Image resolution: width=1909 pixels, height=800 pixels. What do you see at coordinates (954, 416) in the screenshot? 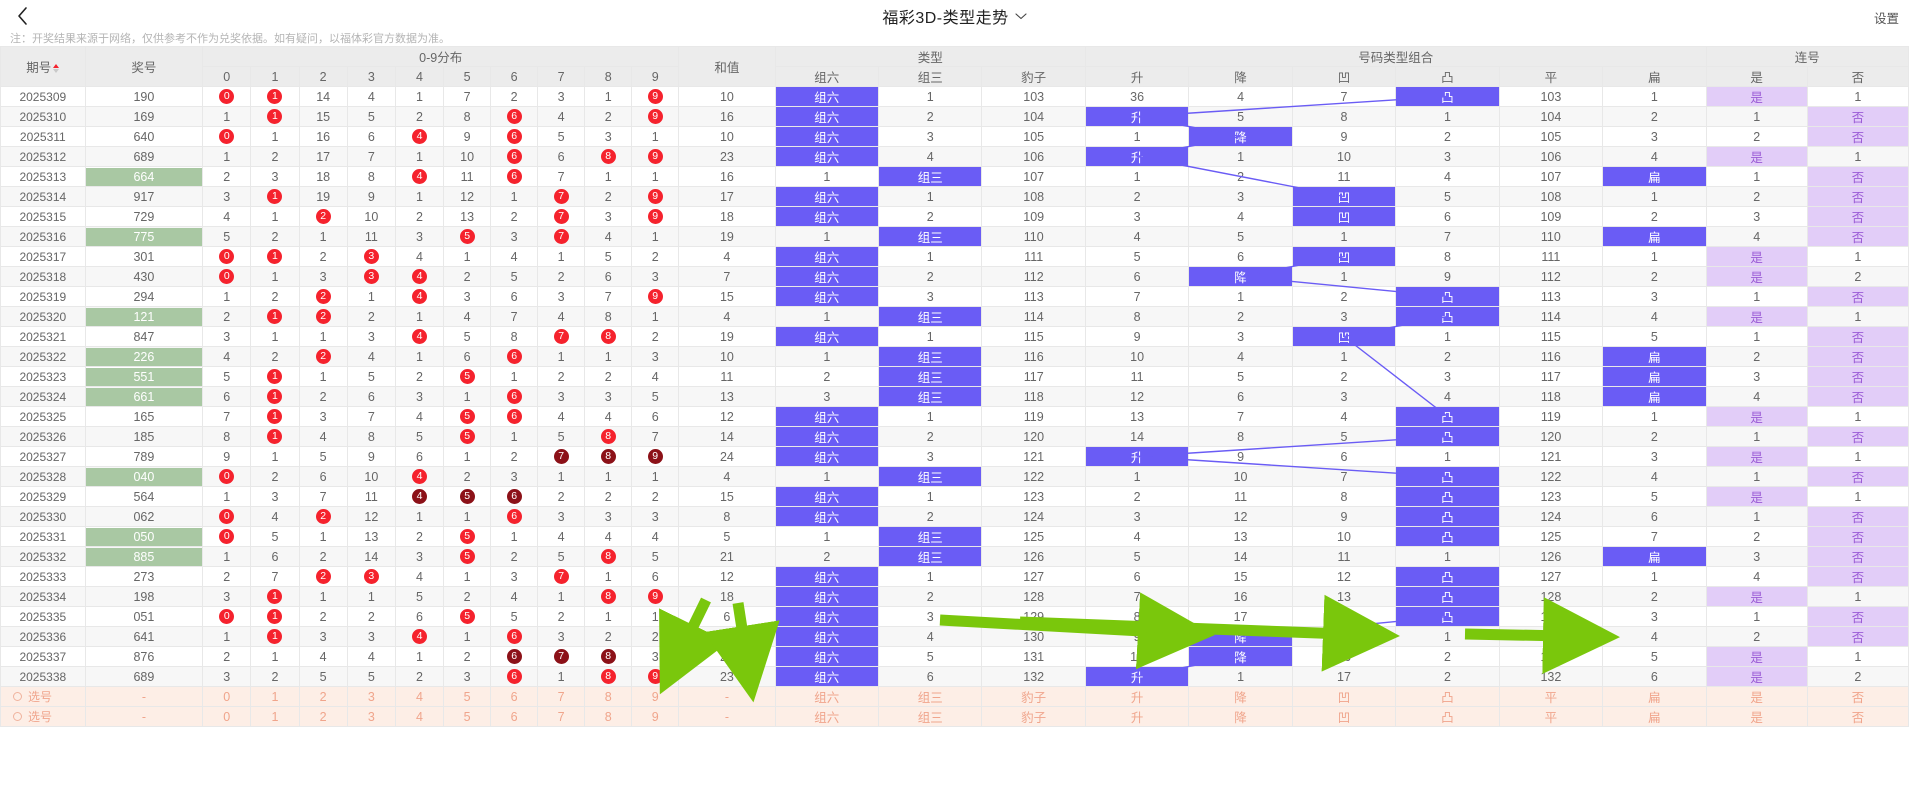
I see `table-row: 2025325 165 7 1 3 7 4 5 6 4 4 6 12 组六 1 119 13 7 4 凸 119 1 是 1` at bounding box center [954, 416].